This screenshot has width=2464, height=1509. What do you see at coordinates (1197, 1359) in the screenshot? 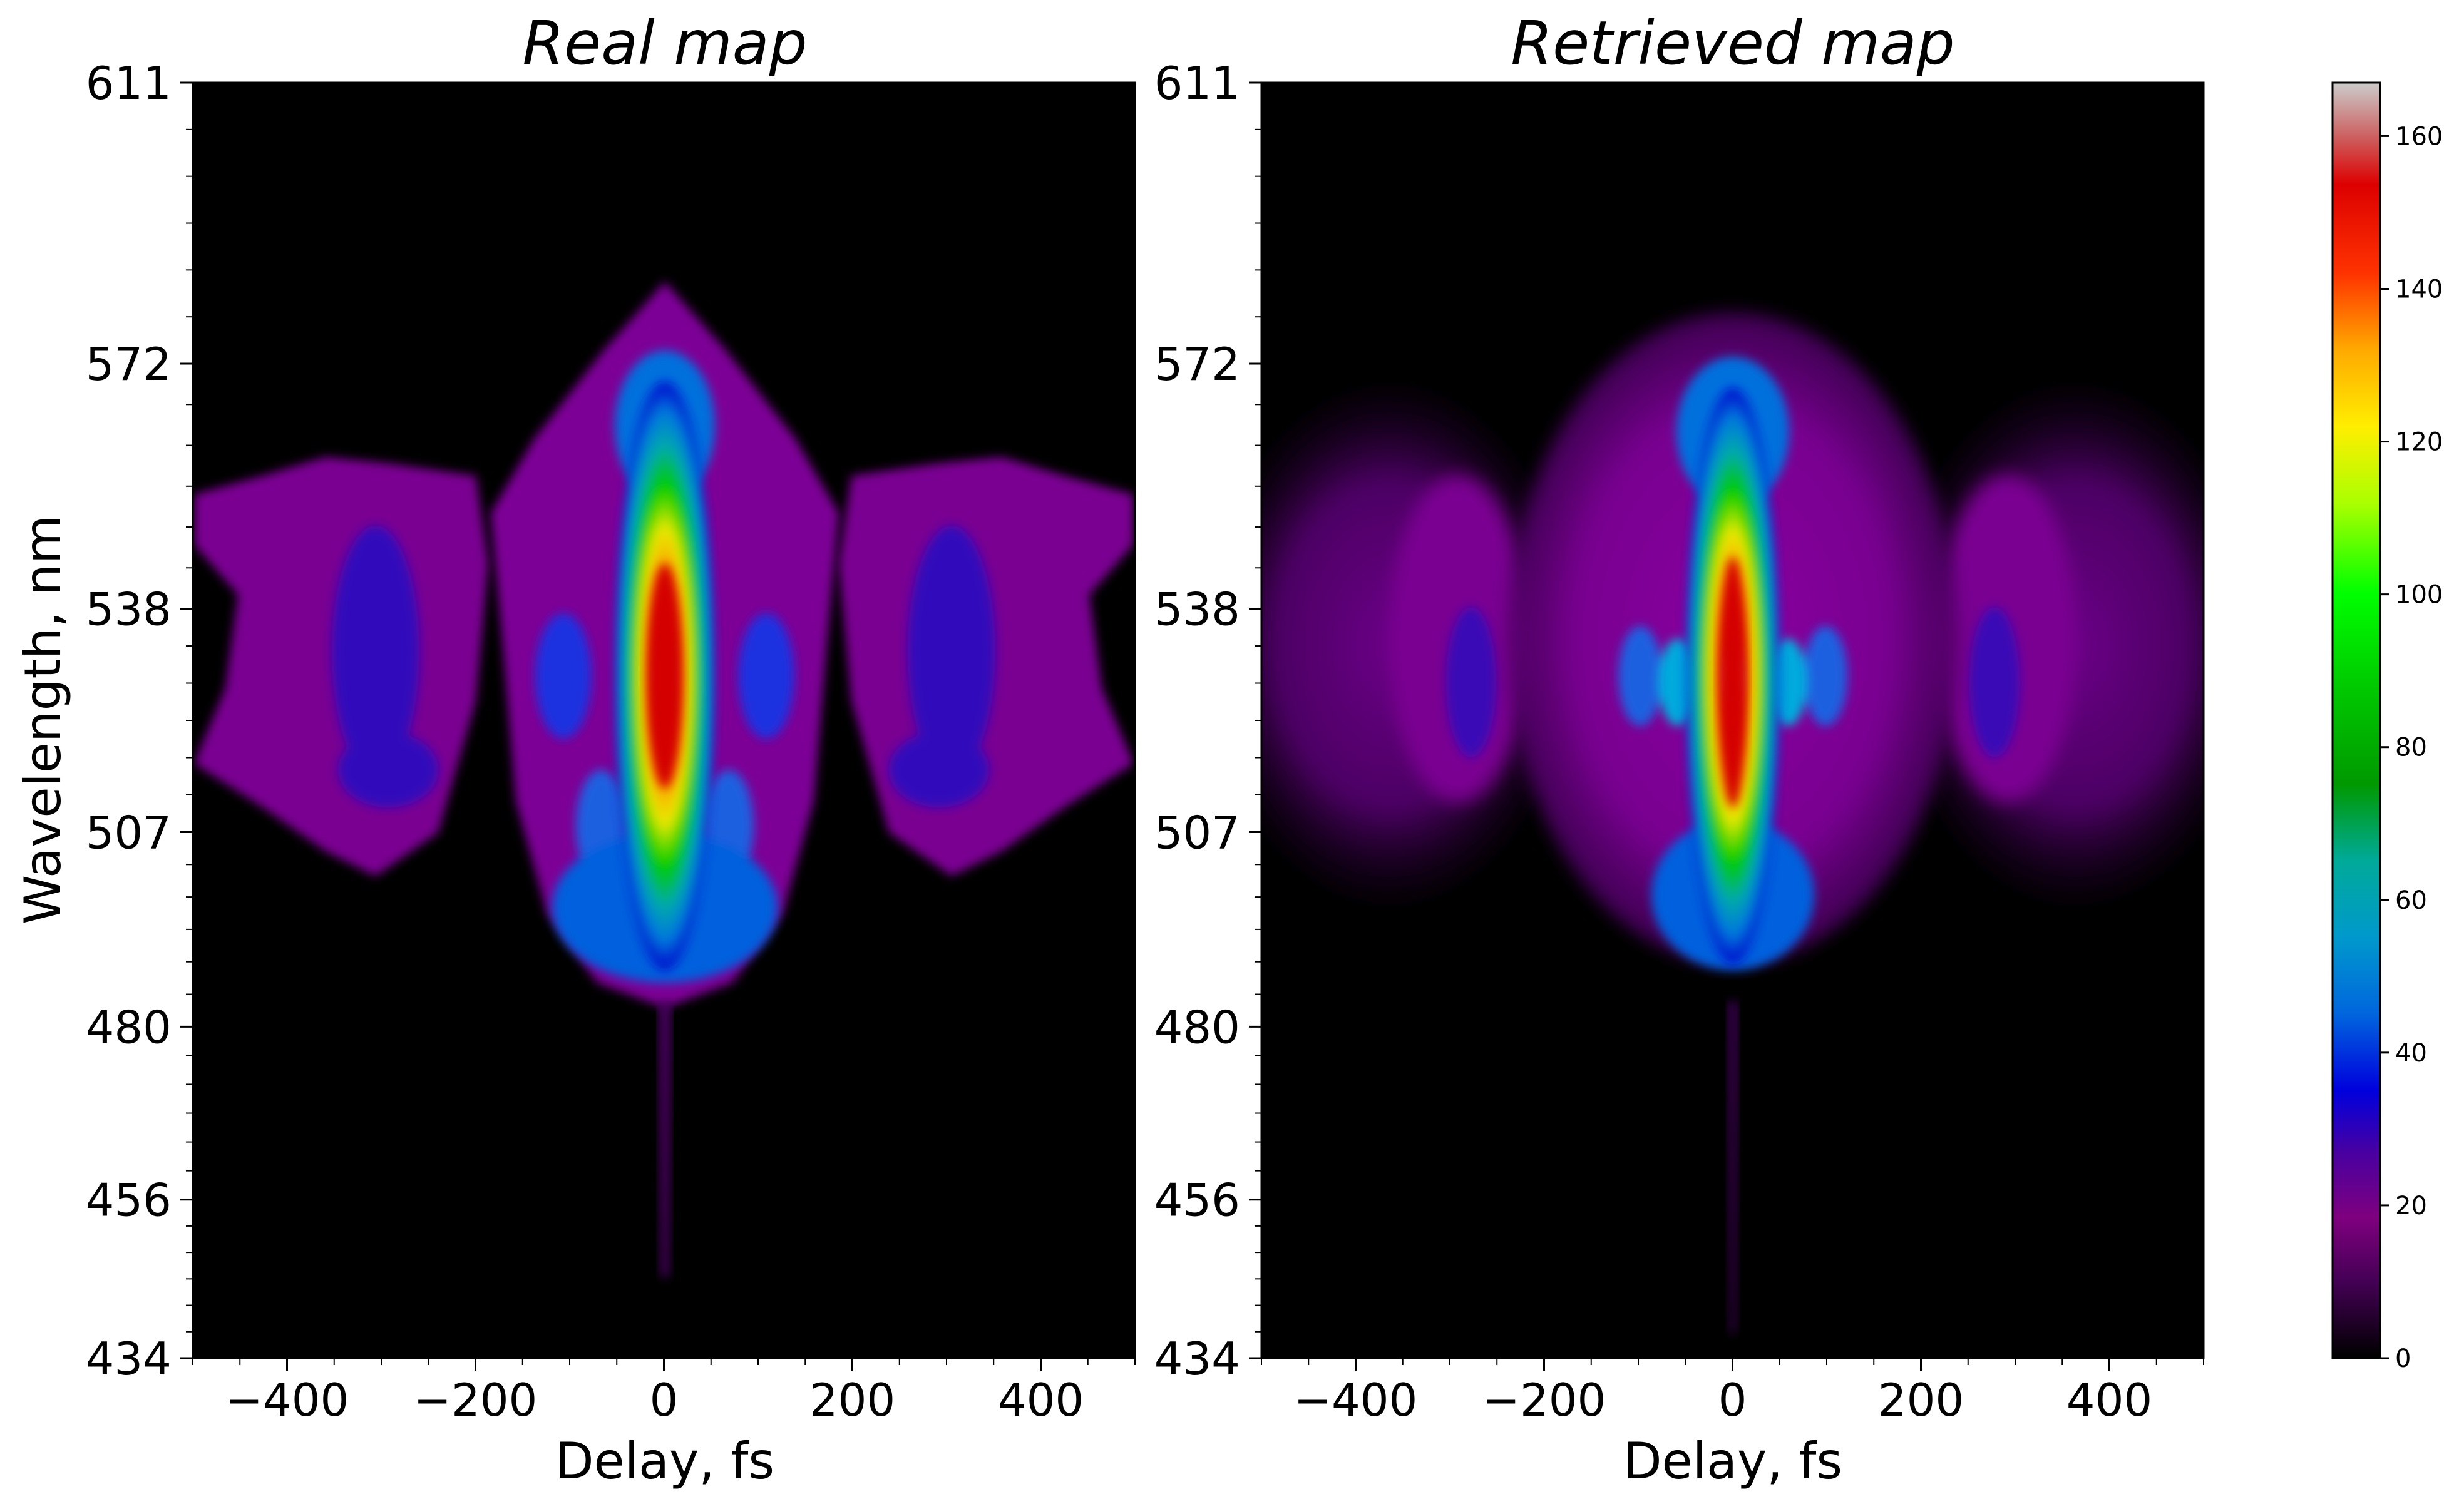
I see `retrieved-map-ytick-label: 434` at bounding box center [1197, 1359].